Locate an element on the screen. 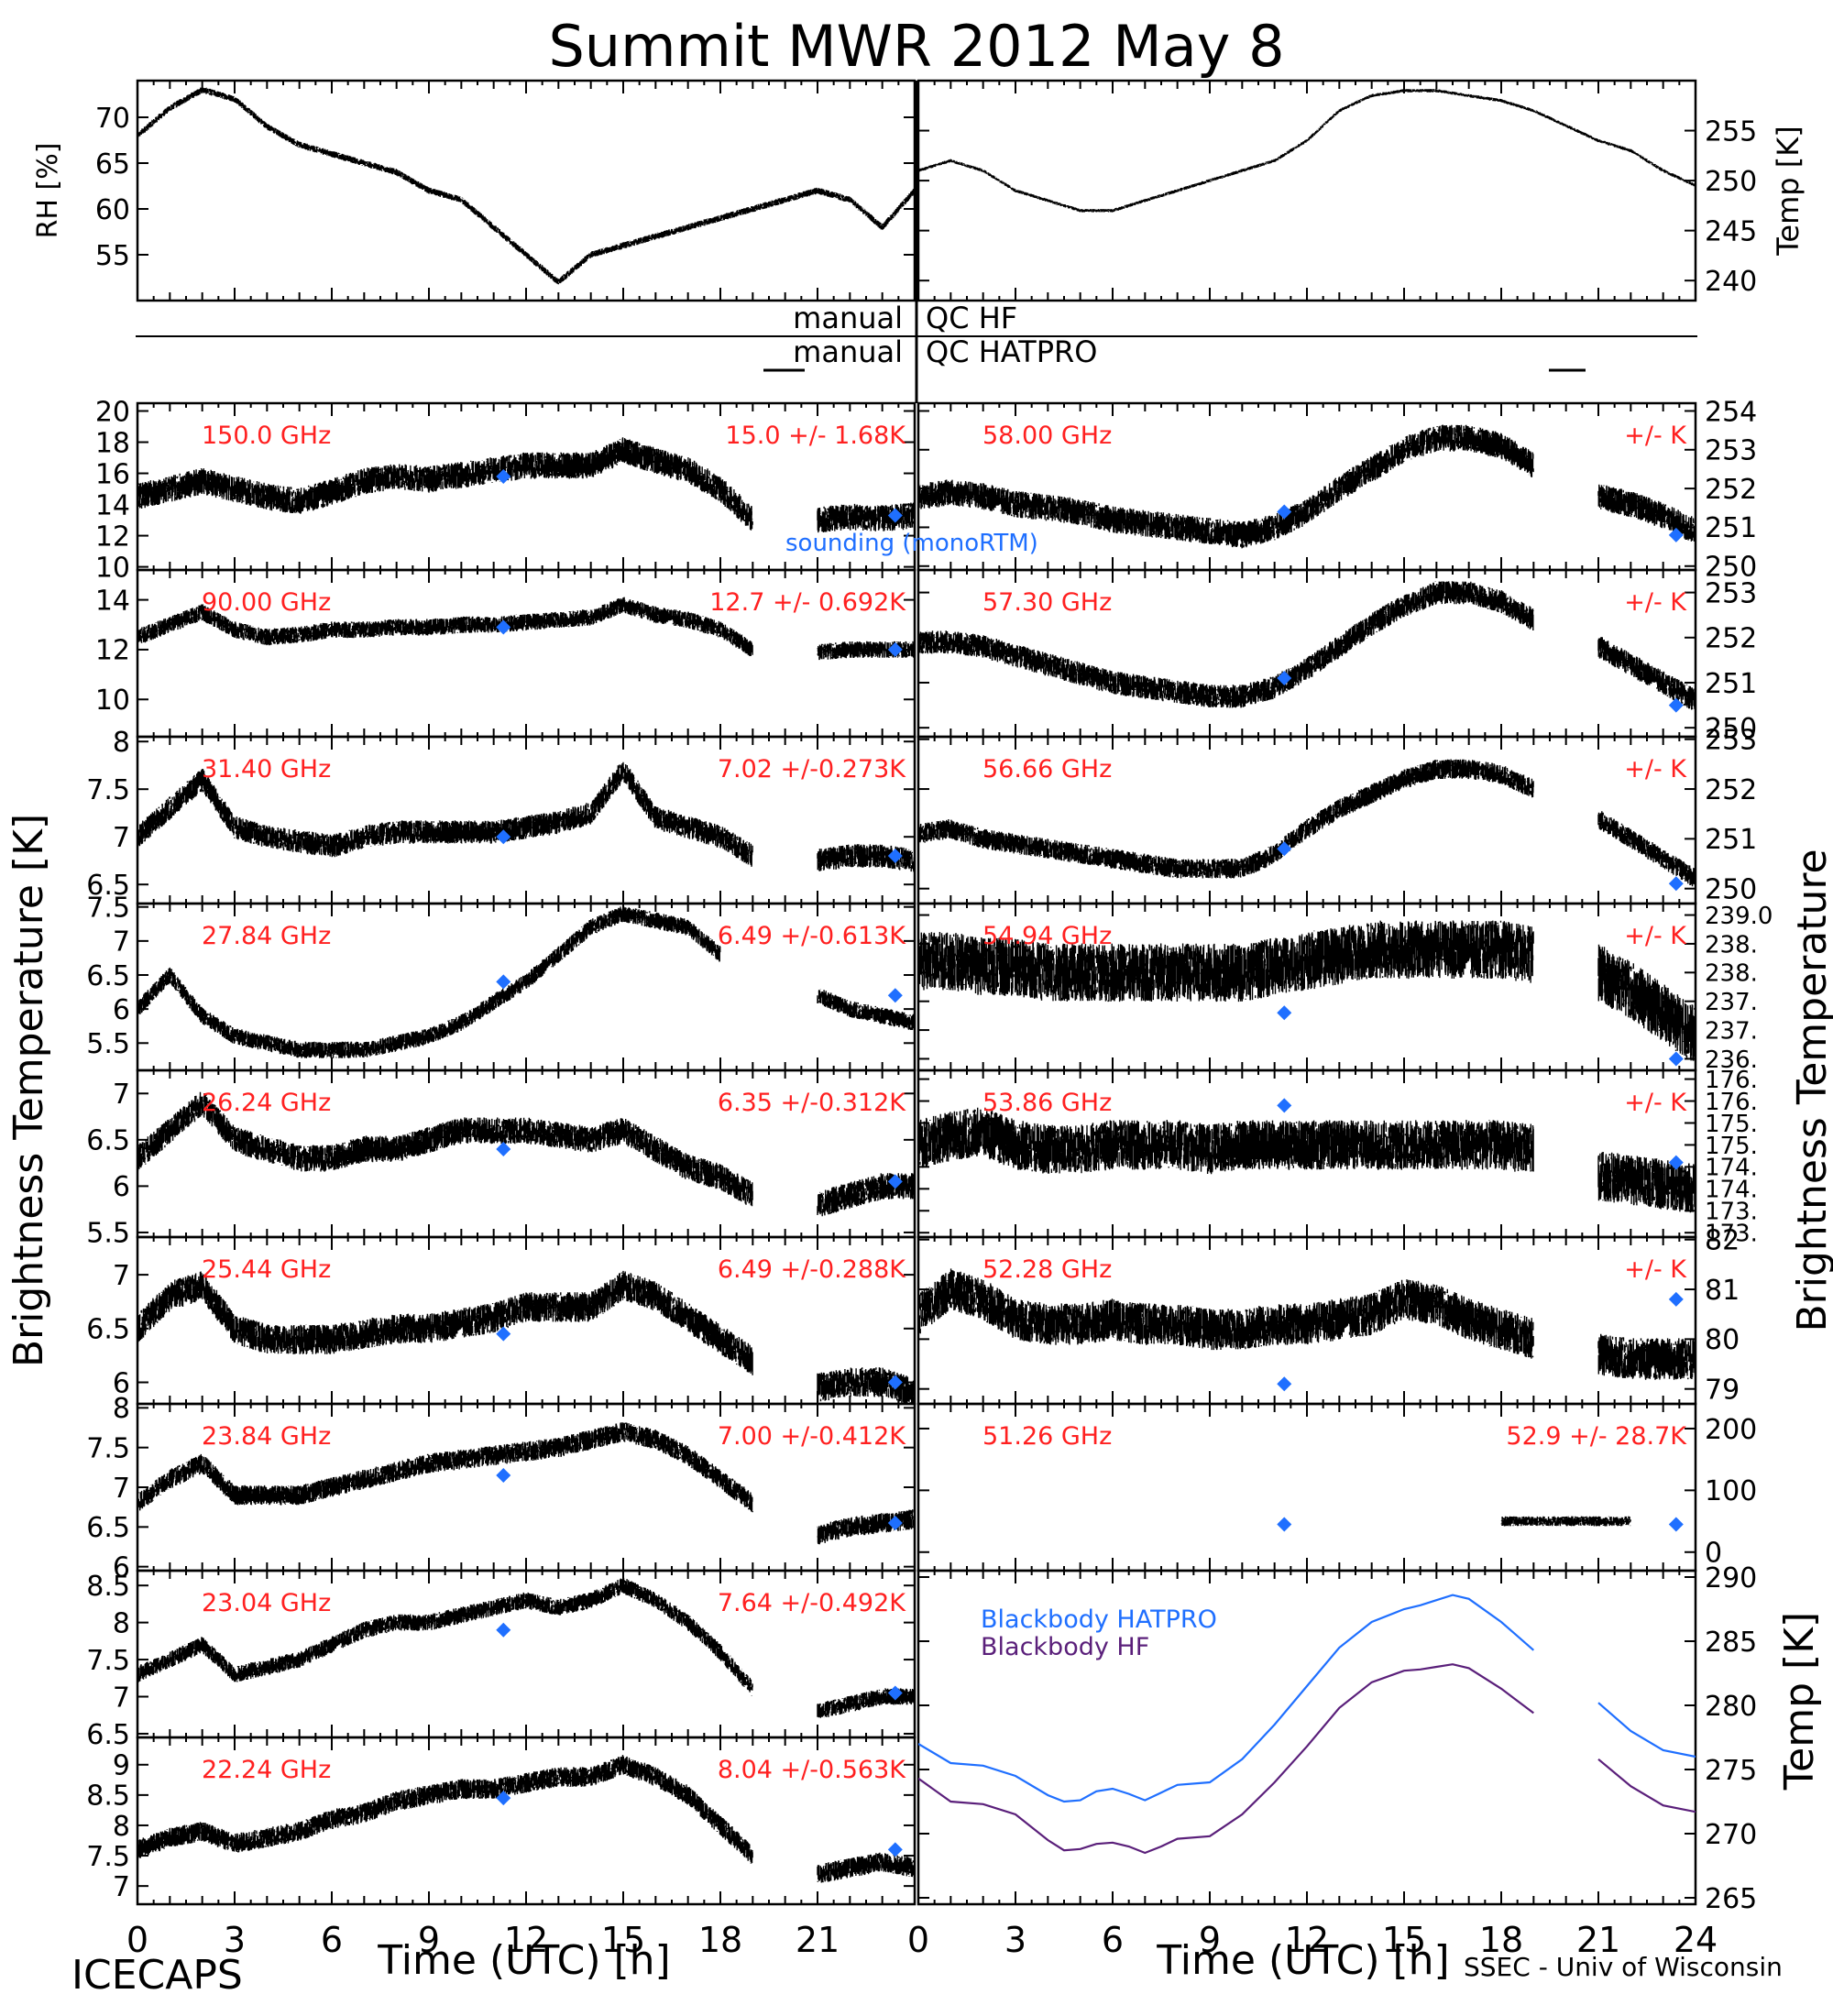  channel-label: 26.24 GHz is located at coordinates (266, 1103).